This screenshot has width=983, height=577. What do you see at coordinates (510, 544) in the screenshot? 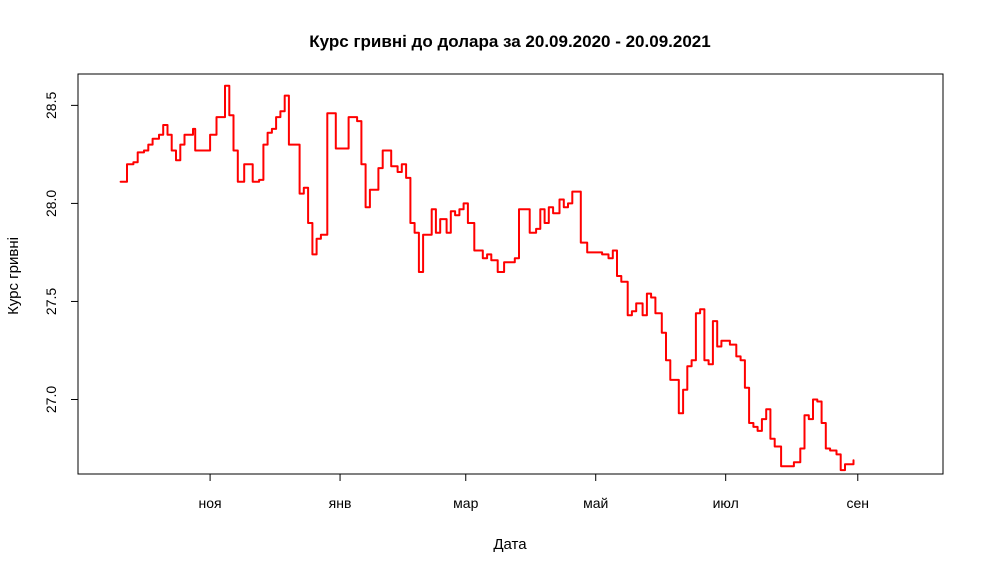
I see `x-axis-title: Дата` at bounding box center [510, 544].